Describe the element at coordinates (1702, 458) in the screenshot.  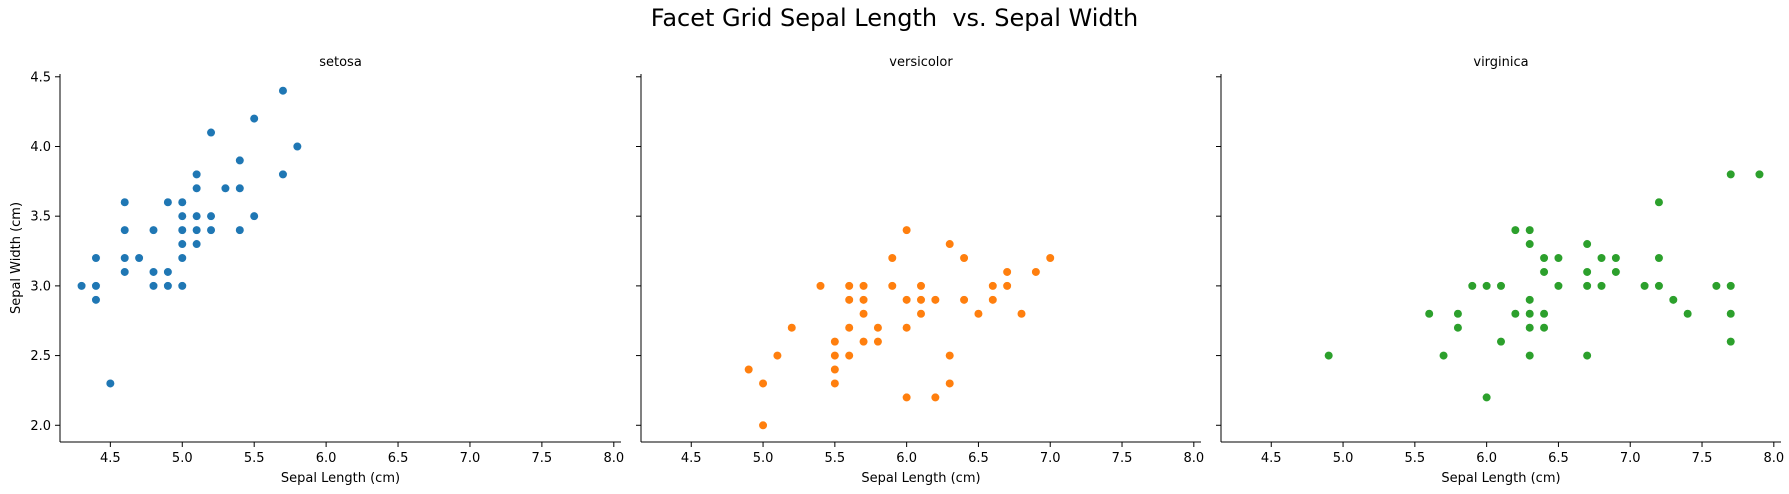
I see `virginica-x-tick-label: 7.5` at that location.